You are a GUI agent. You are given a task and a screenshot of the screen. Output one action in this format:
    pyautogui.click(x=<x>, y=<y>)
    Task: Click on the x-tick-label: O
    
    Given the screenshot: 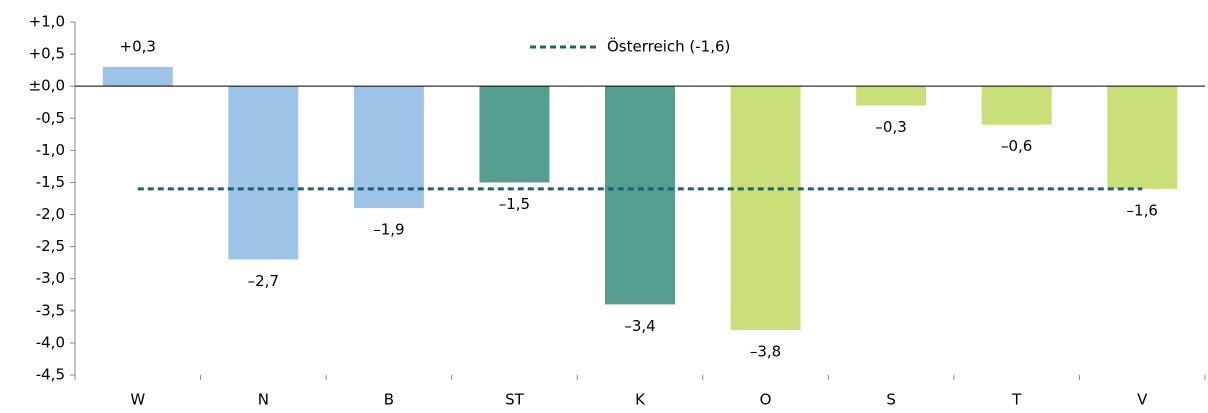 What is the action you would take?
    pyautogui.click(x=766, y=400)
    